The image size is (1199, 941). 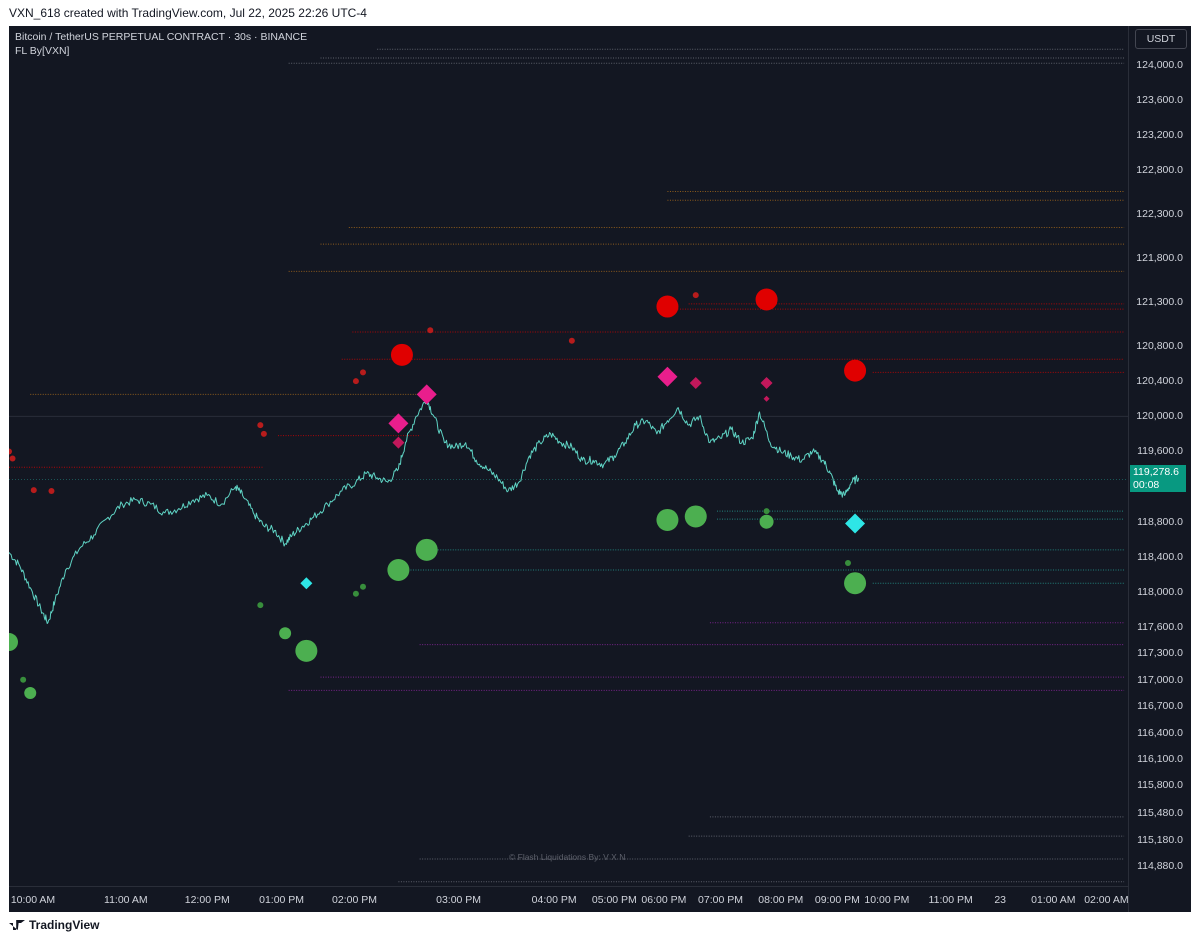 What do you see at coordinates (1160, 706) in the screenshot?
I see `price-tick-label: 116,700.0` at bounding box center [1160, 706].